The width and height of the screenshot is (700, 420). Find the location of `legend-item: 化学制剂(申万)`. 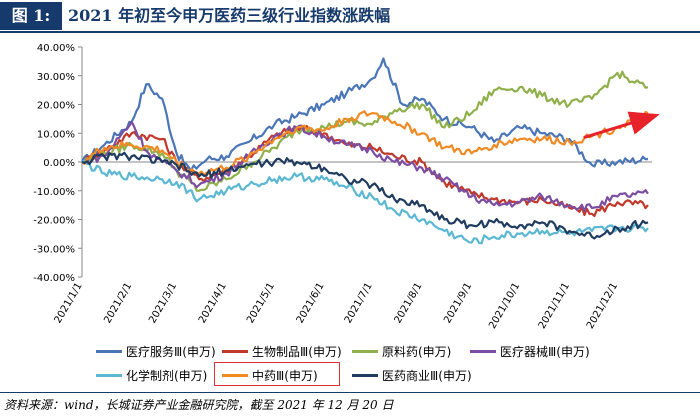

legend-item: 化学制剂(申万) is located at coordinates (151, 375).